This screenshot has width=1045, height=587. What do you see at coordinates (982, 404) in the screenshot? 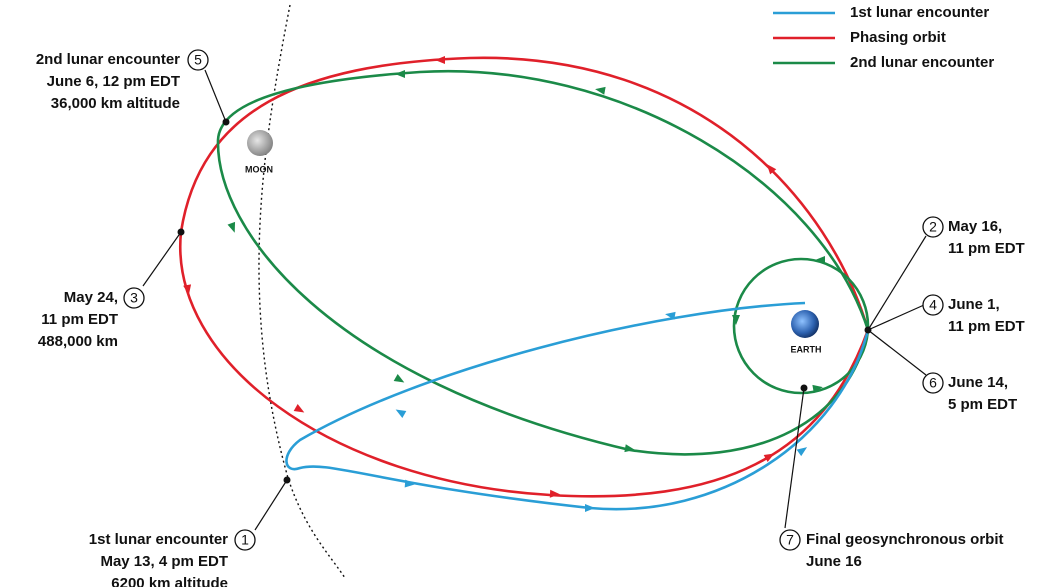
I see `event-text: 5 pm EDT` at bounding box center [982, 404].